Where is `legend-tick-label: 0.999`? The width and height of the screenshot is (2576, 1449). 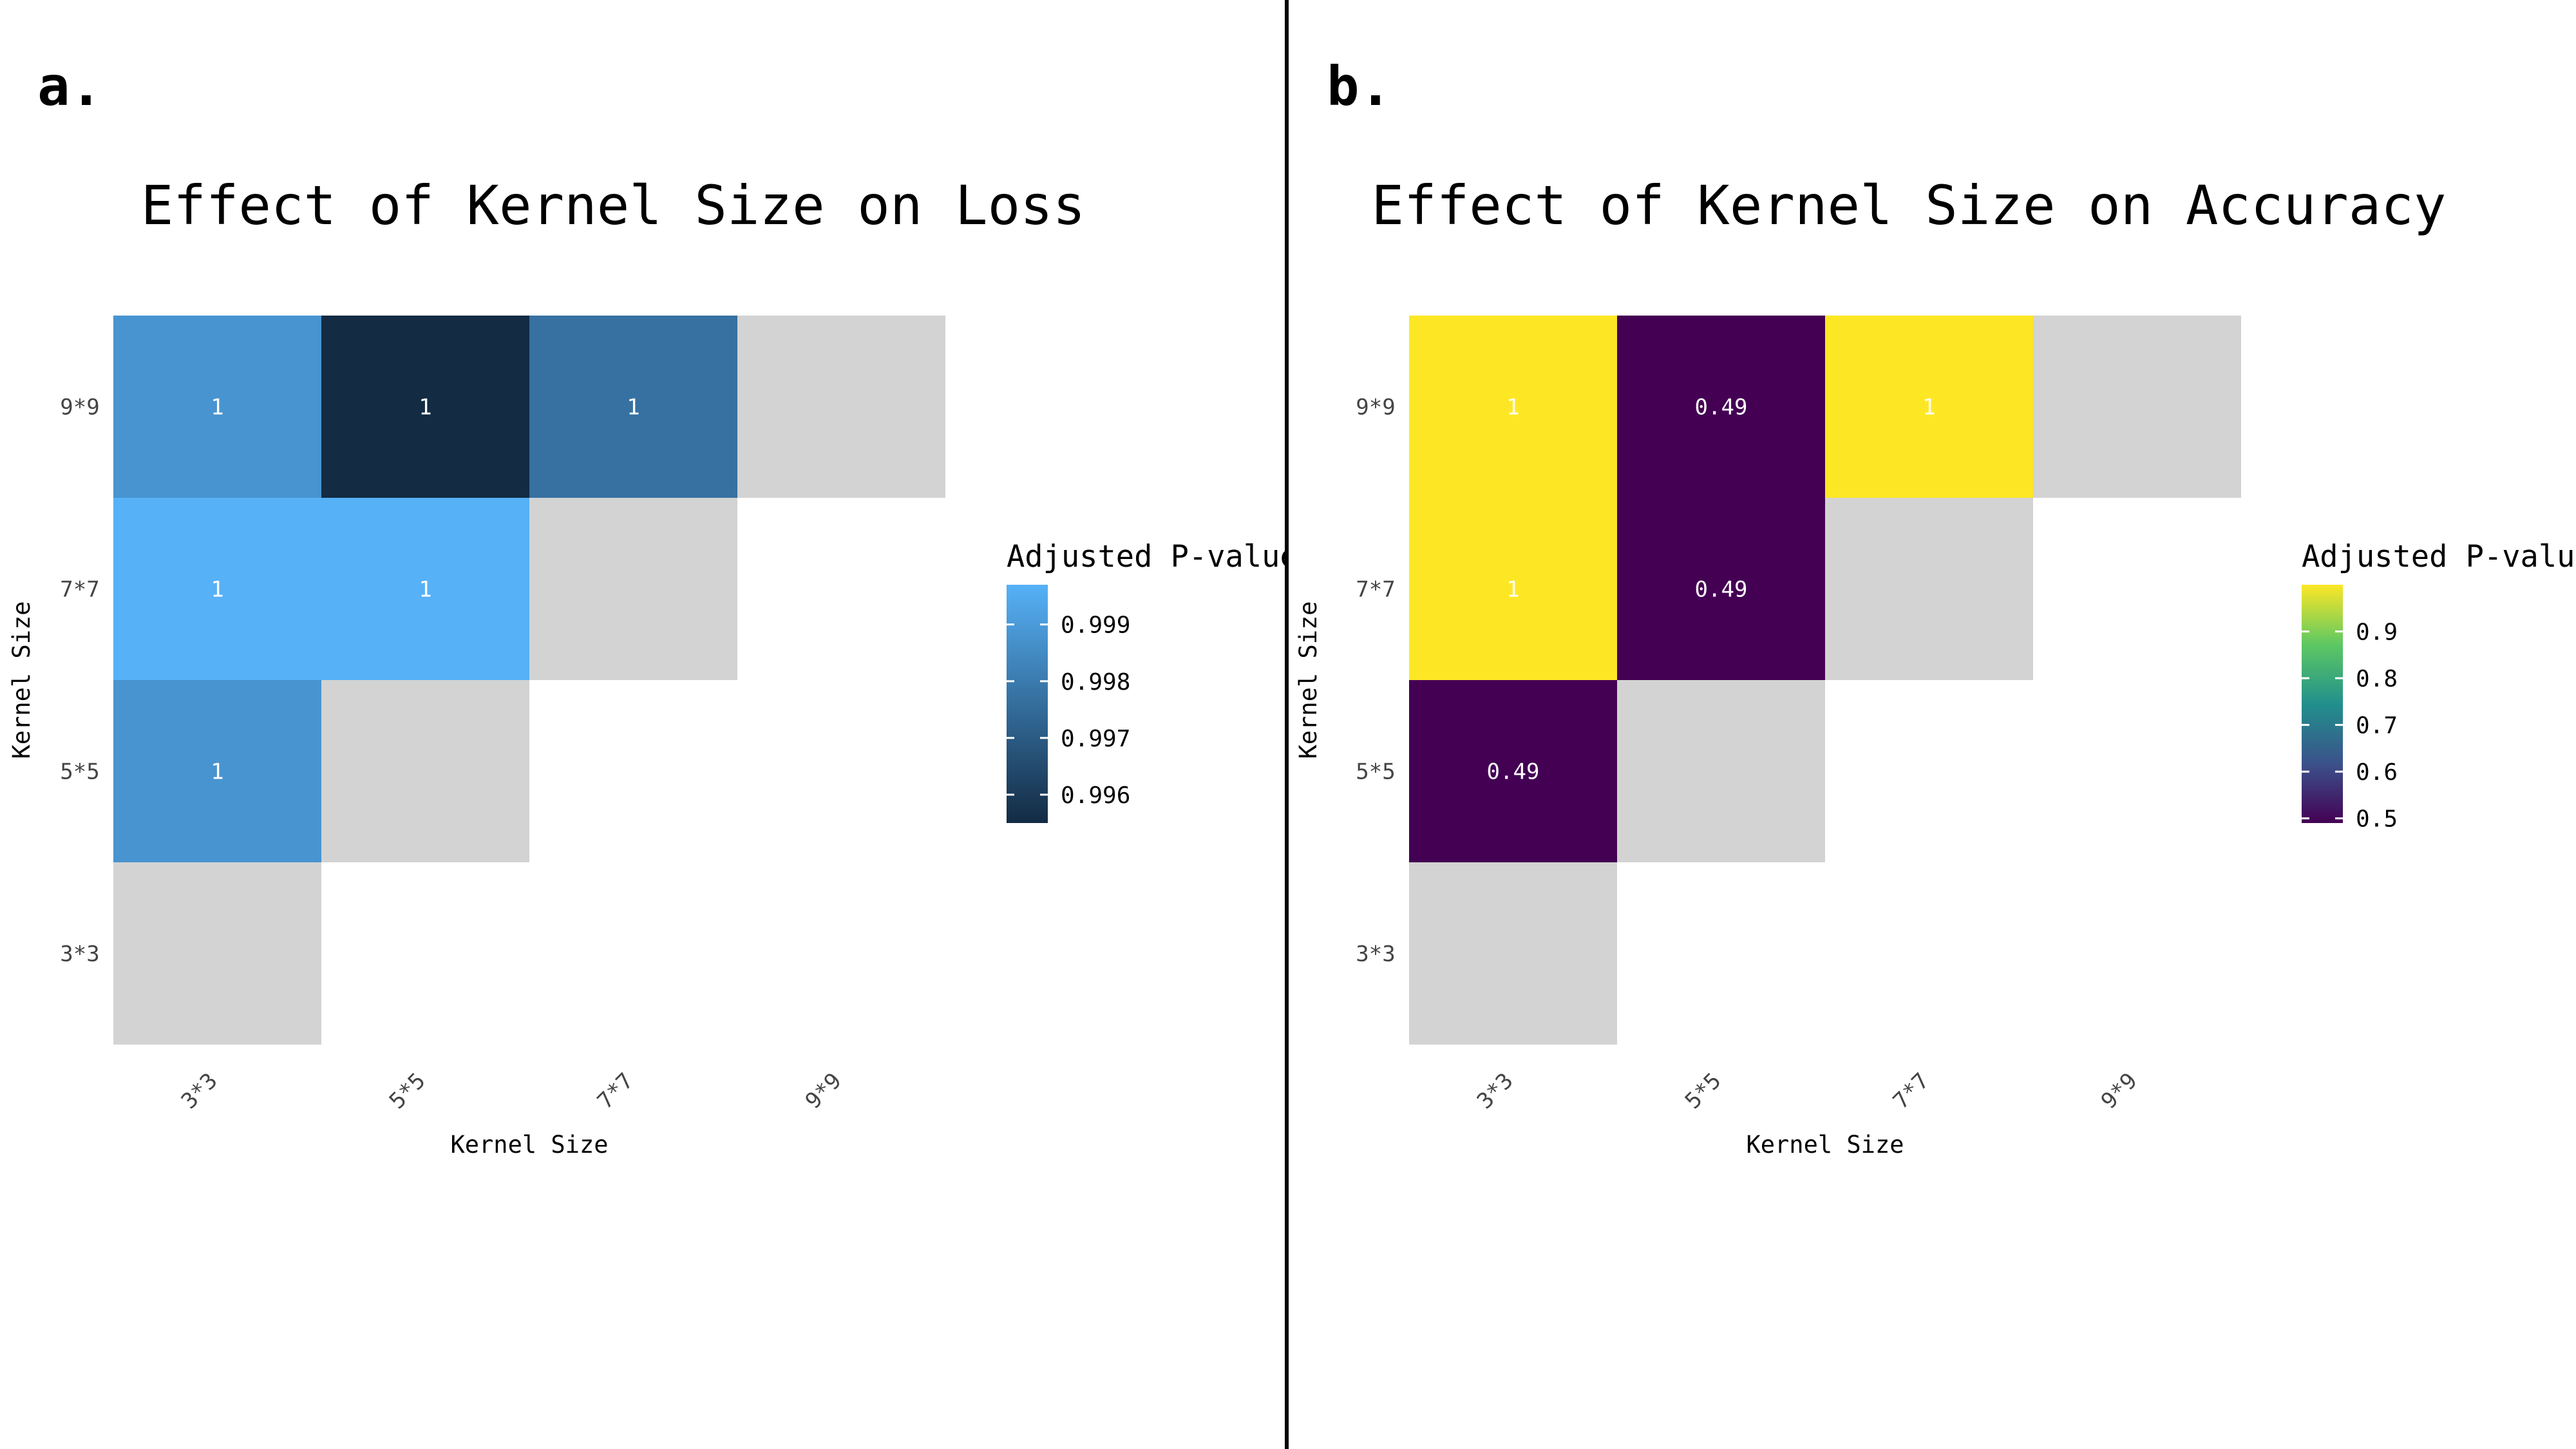
legend-tick-label: 0.999 is located at coordinates (1095, 625).